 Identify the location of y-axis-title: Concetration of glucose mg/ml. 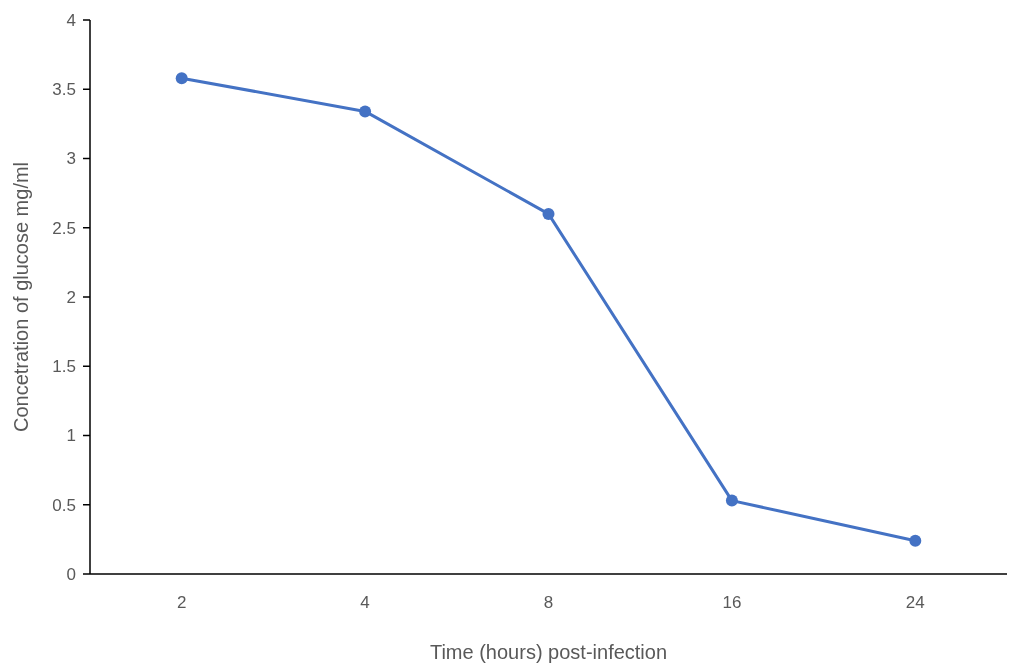
(21, 297).